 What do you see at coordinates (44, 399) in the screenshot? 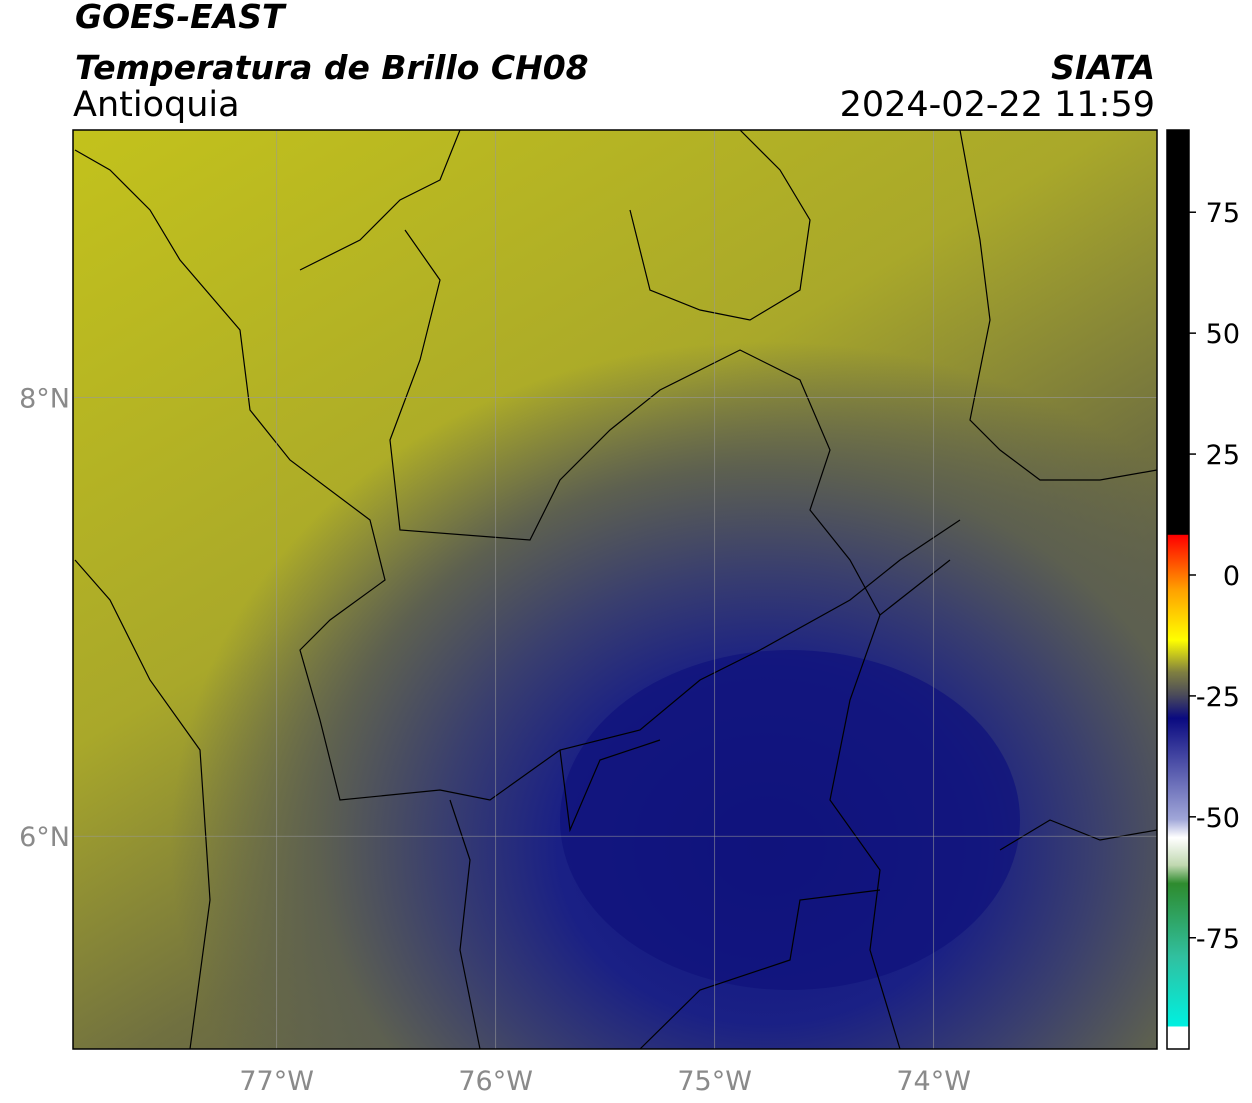
I see `lat-tick-label: 8°N` at bounding box center [44, 399].